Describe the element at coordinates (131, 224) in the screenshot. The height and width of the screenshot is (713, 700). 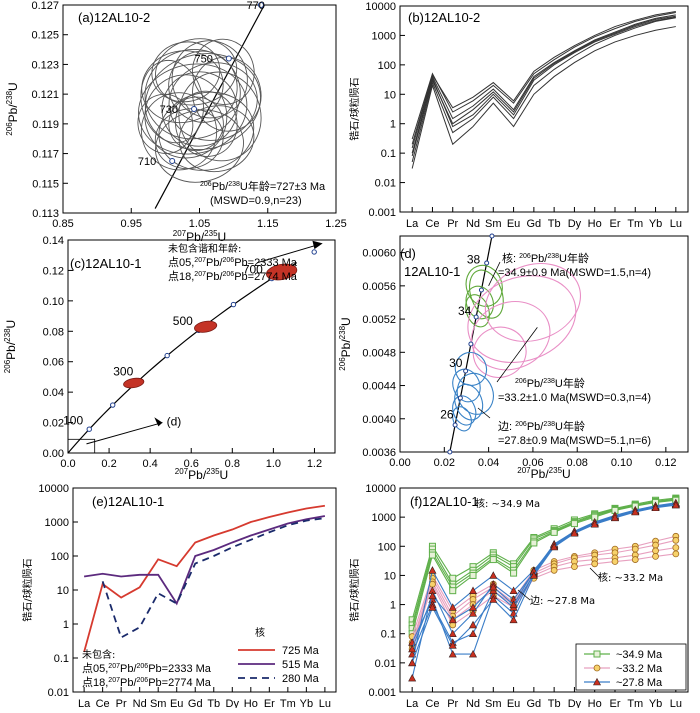
I see `panel-a-xtick-label: 0.95` at that location.